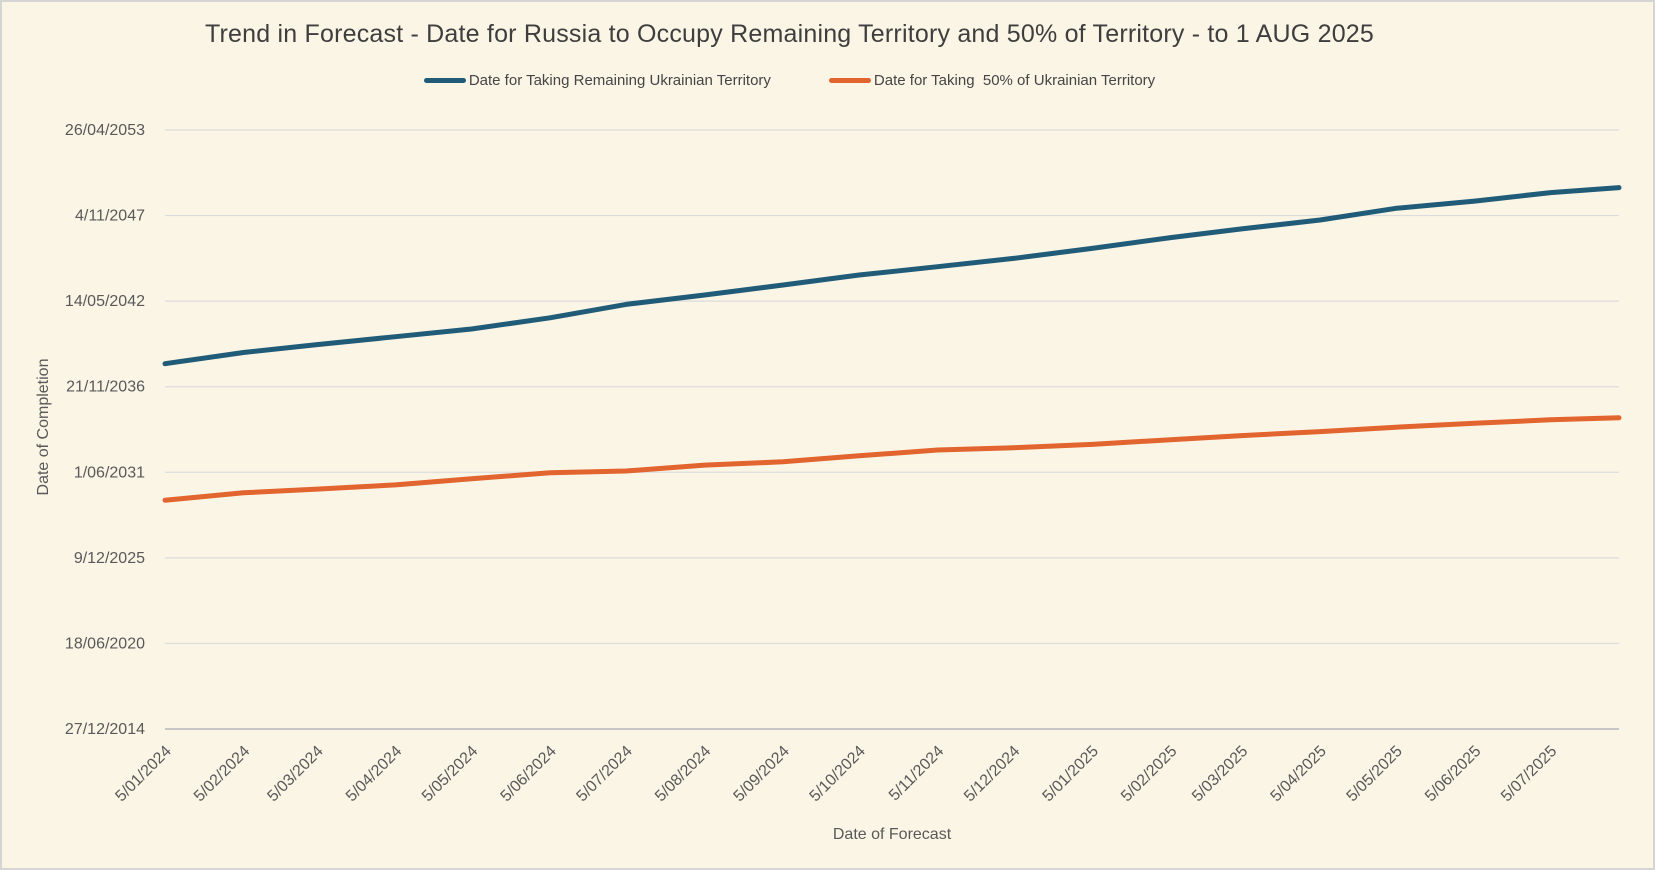 This screenshot has height=870, width=1655. I want to click on y-tick-label: 18/06/2020, so click(105, 643).